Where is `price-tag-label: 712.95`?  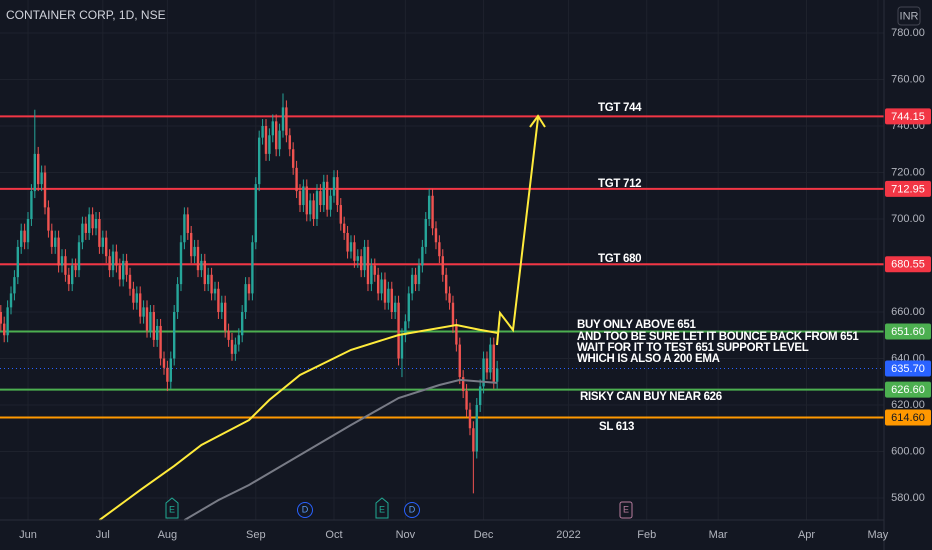
price-tag-label: 712.95 is located at coordinates (908, 189).